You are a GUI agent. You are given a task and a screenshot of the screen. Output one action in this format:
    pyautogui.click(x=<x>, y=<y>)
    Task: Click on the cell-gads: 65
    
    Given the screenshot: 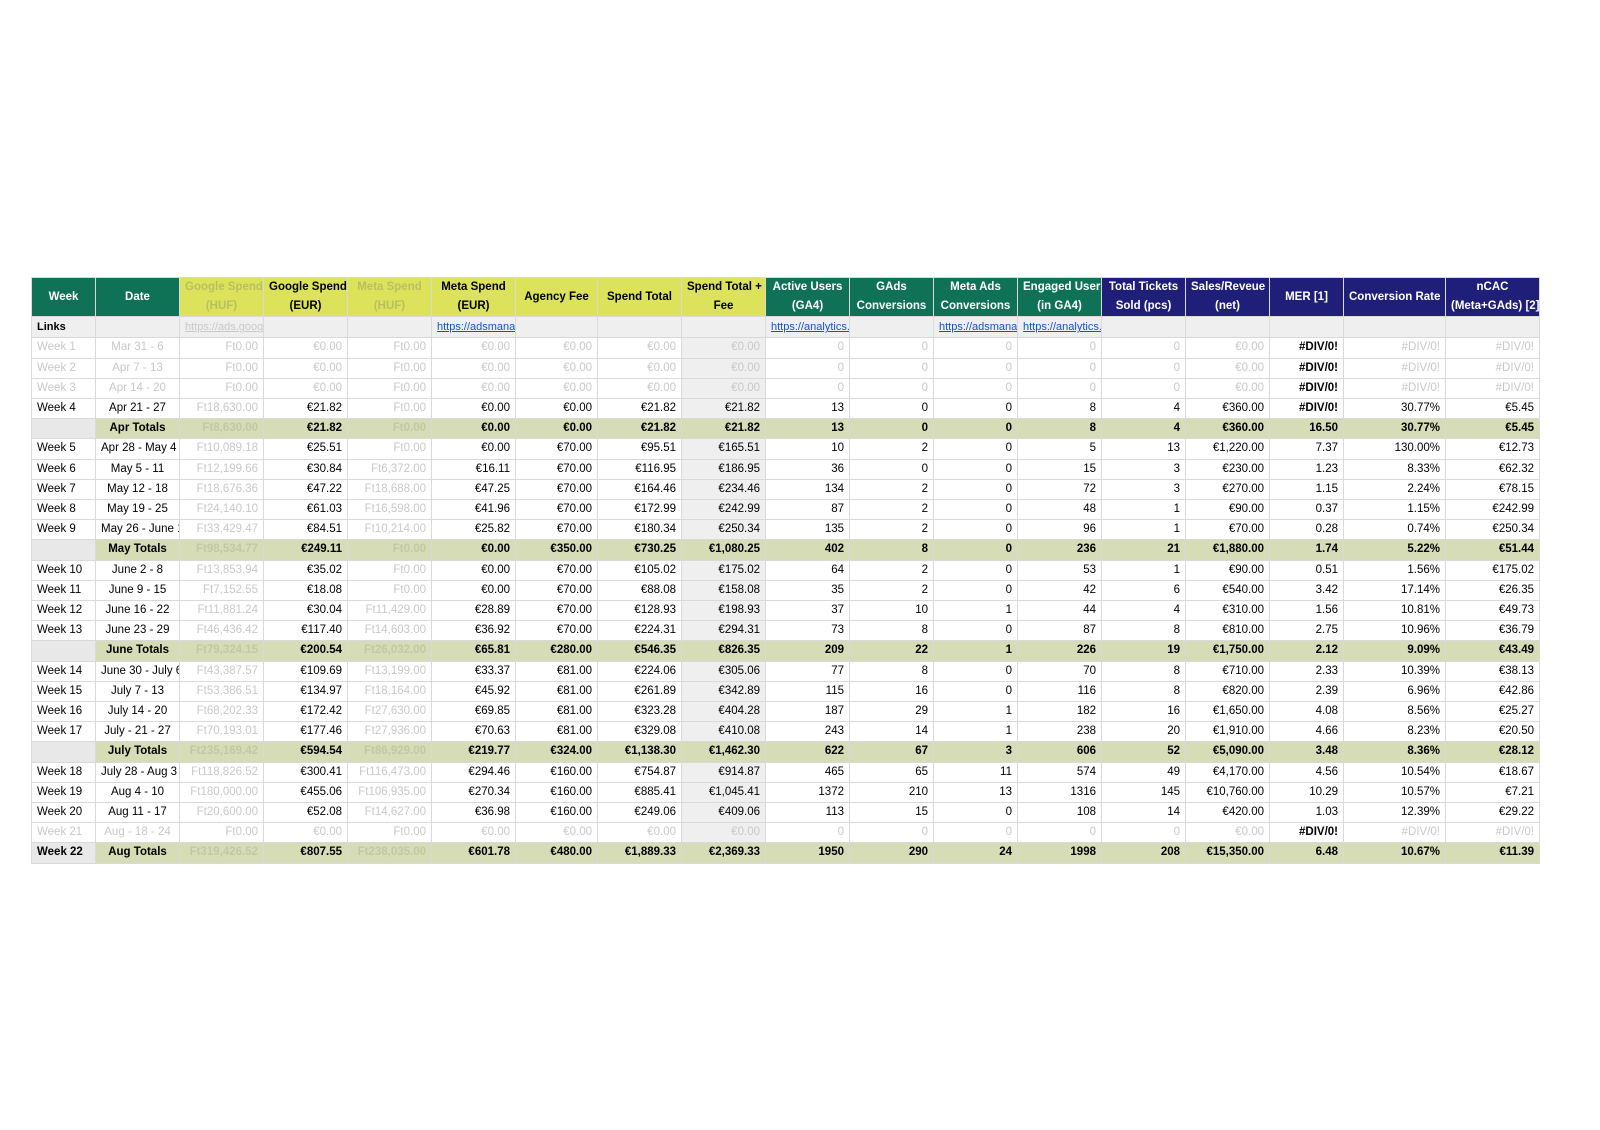 What is the action you would take?
    pyautogui.click(x=891, y=772)
    